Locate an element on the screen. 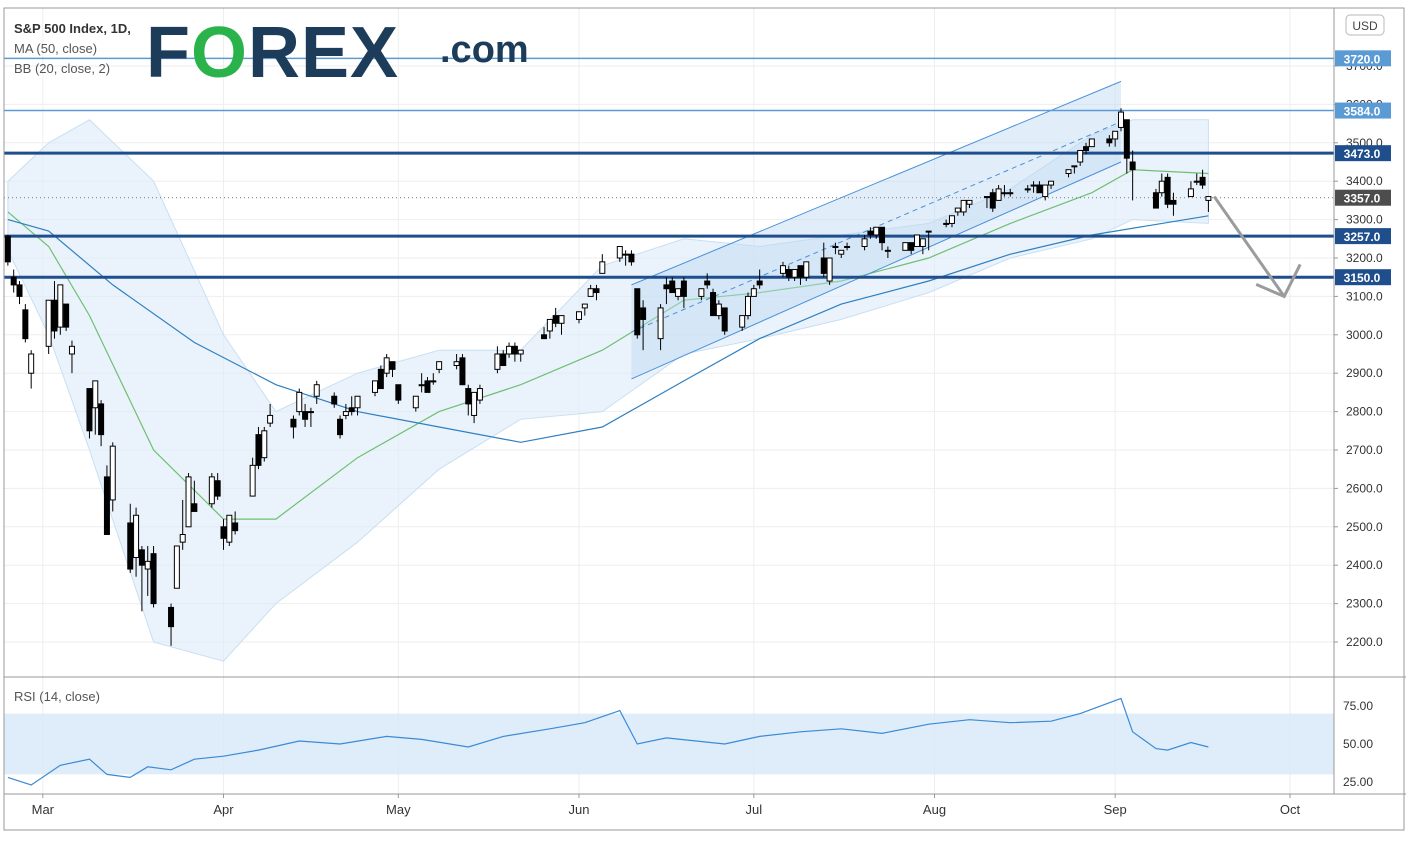  y-tick-label: 2800.0 is located at coordinates (1364, 412).